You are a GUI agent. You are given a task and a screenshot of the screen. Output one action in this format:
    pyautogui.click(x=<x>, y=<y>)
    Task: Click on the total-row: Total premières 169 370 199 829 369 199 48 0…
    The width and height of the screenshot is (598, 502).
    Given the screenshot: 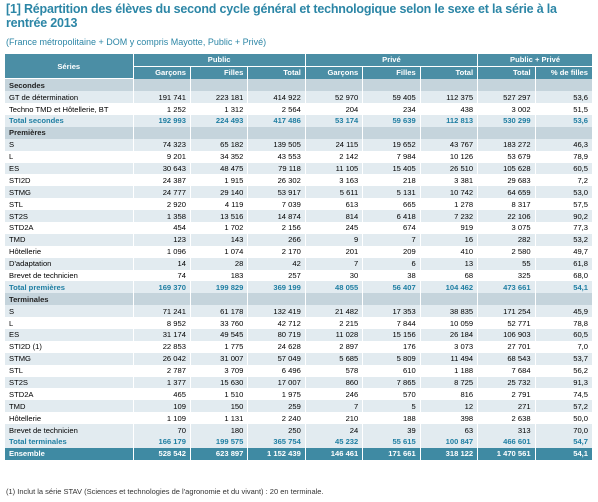 What is the action you would take?
    pyautogui.click(x=299, y=287)
    